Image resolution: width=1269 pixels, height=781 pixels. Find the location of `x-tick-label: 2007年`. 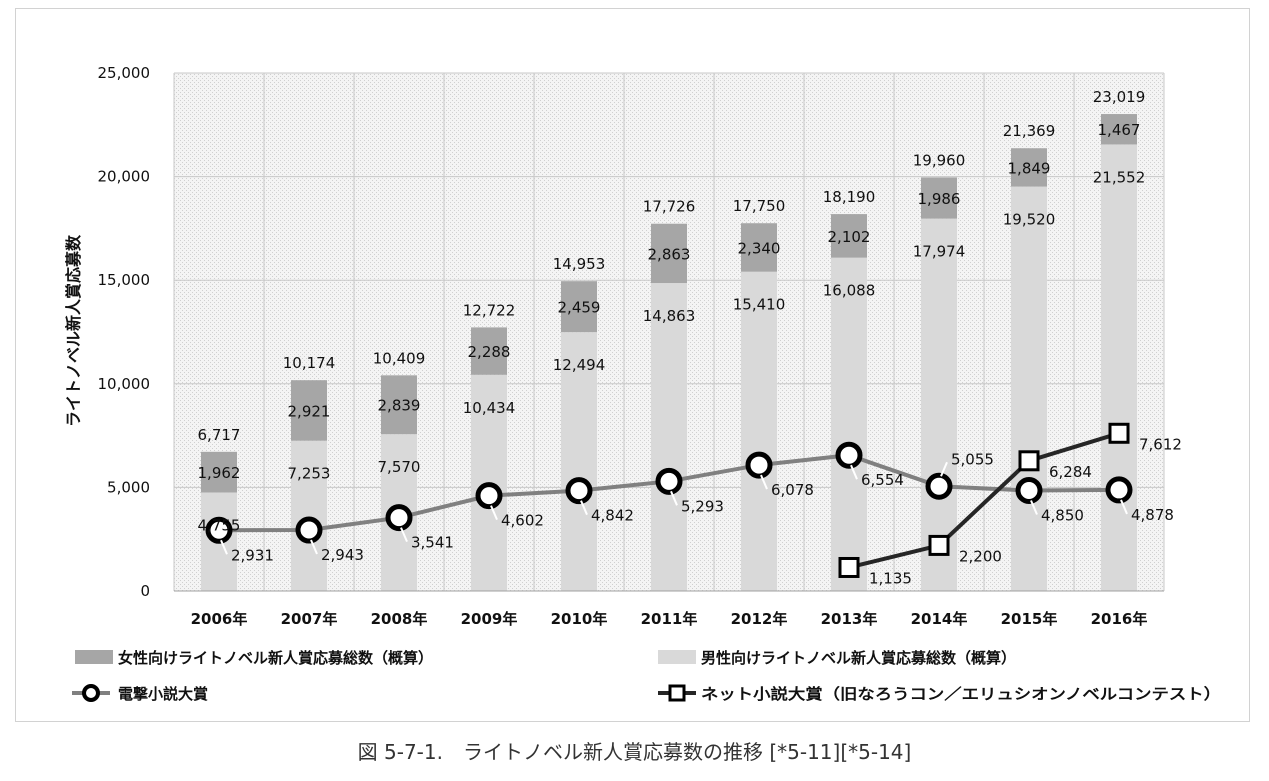

x-tick-label: 2007年 is located at coordinates (309, 619).